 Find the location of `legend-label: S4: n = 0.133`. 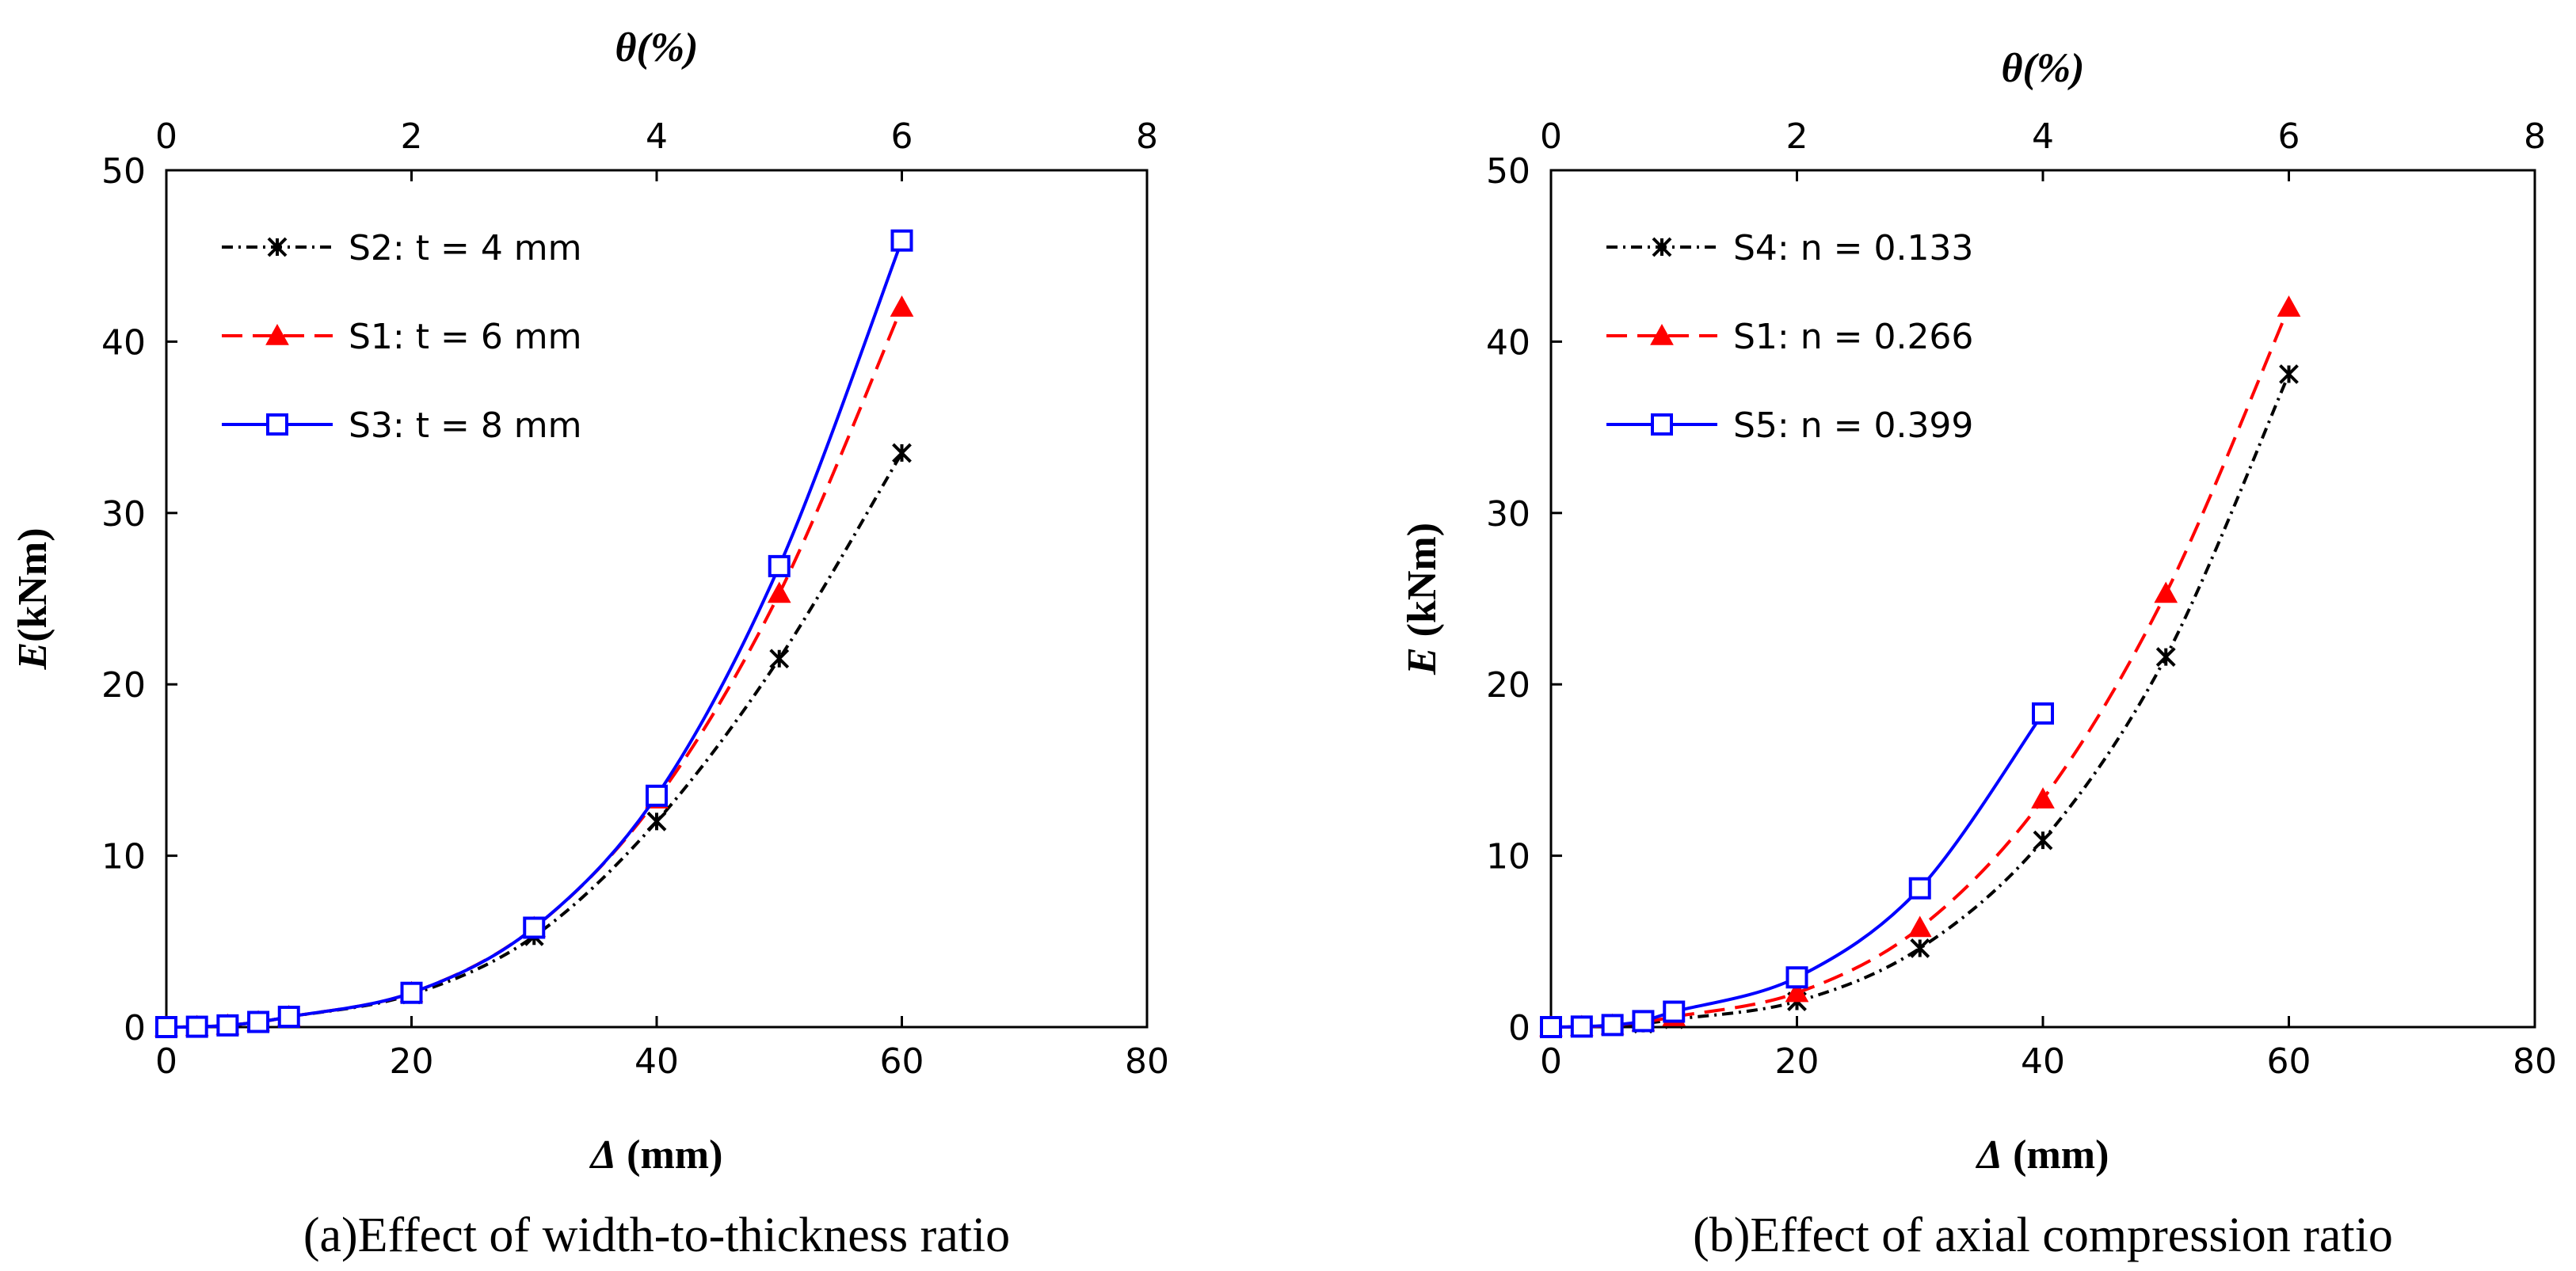

legend-label: S4: n = 0.133 is located at coordinates (1853, 248).